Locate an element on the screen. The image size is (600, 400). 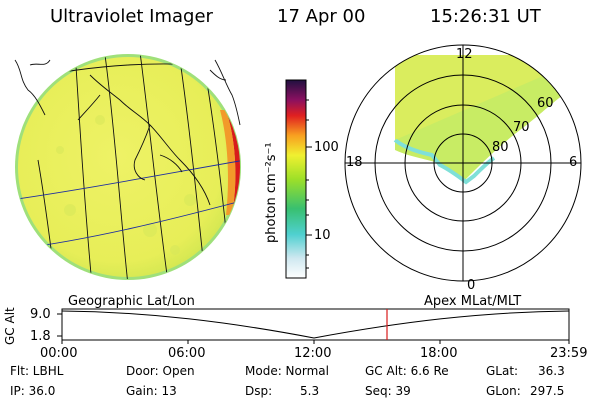
seq-info: Seq: 39 is located at coordinates (388, 391).